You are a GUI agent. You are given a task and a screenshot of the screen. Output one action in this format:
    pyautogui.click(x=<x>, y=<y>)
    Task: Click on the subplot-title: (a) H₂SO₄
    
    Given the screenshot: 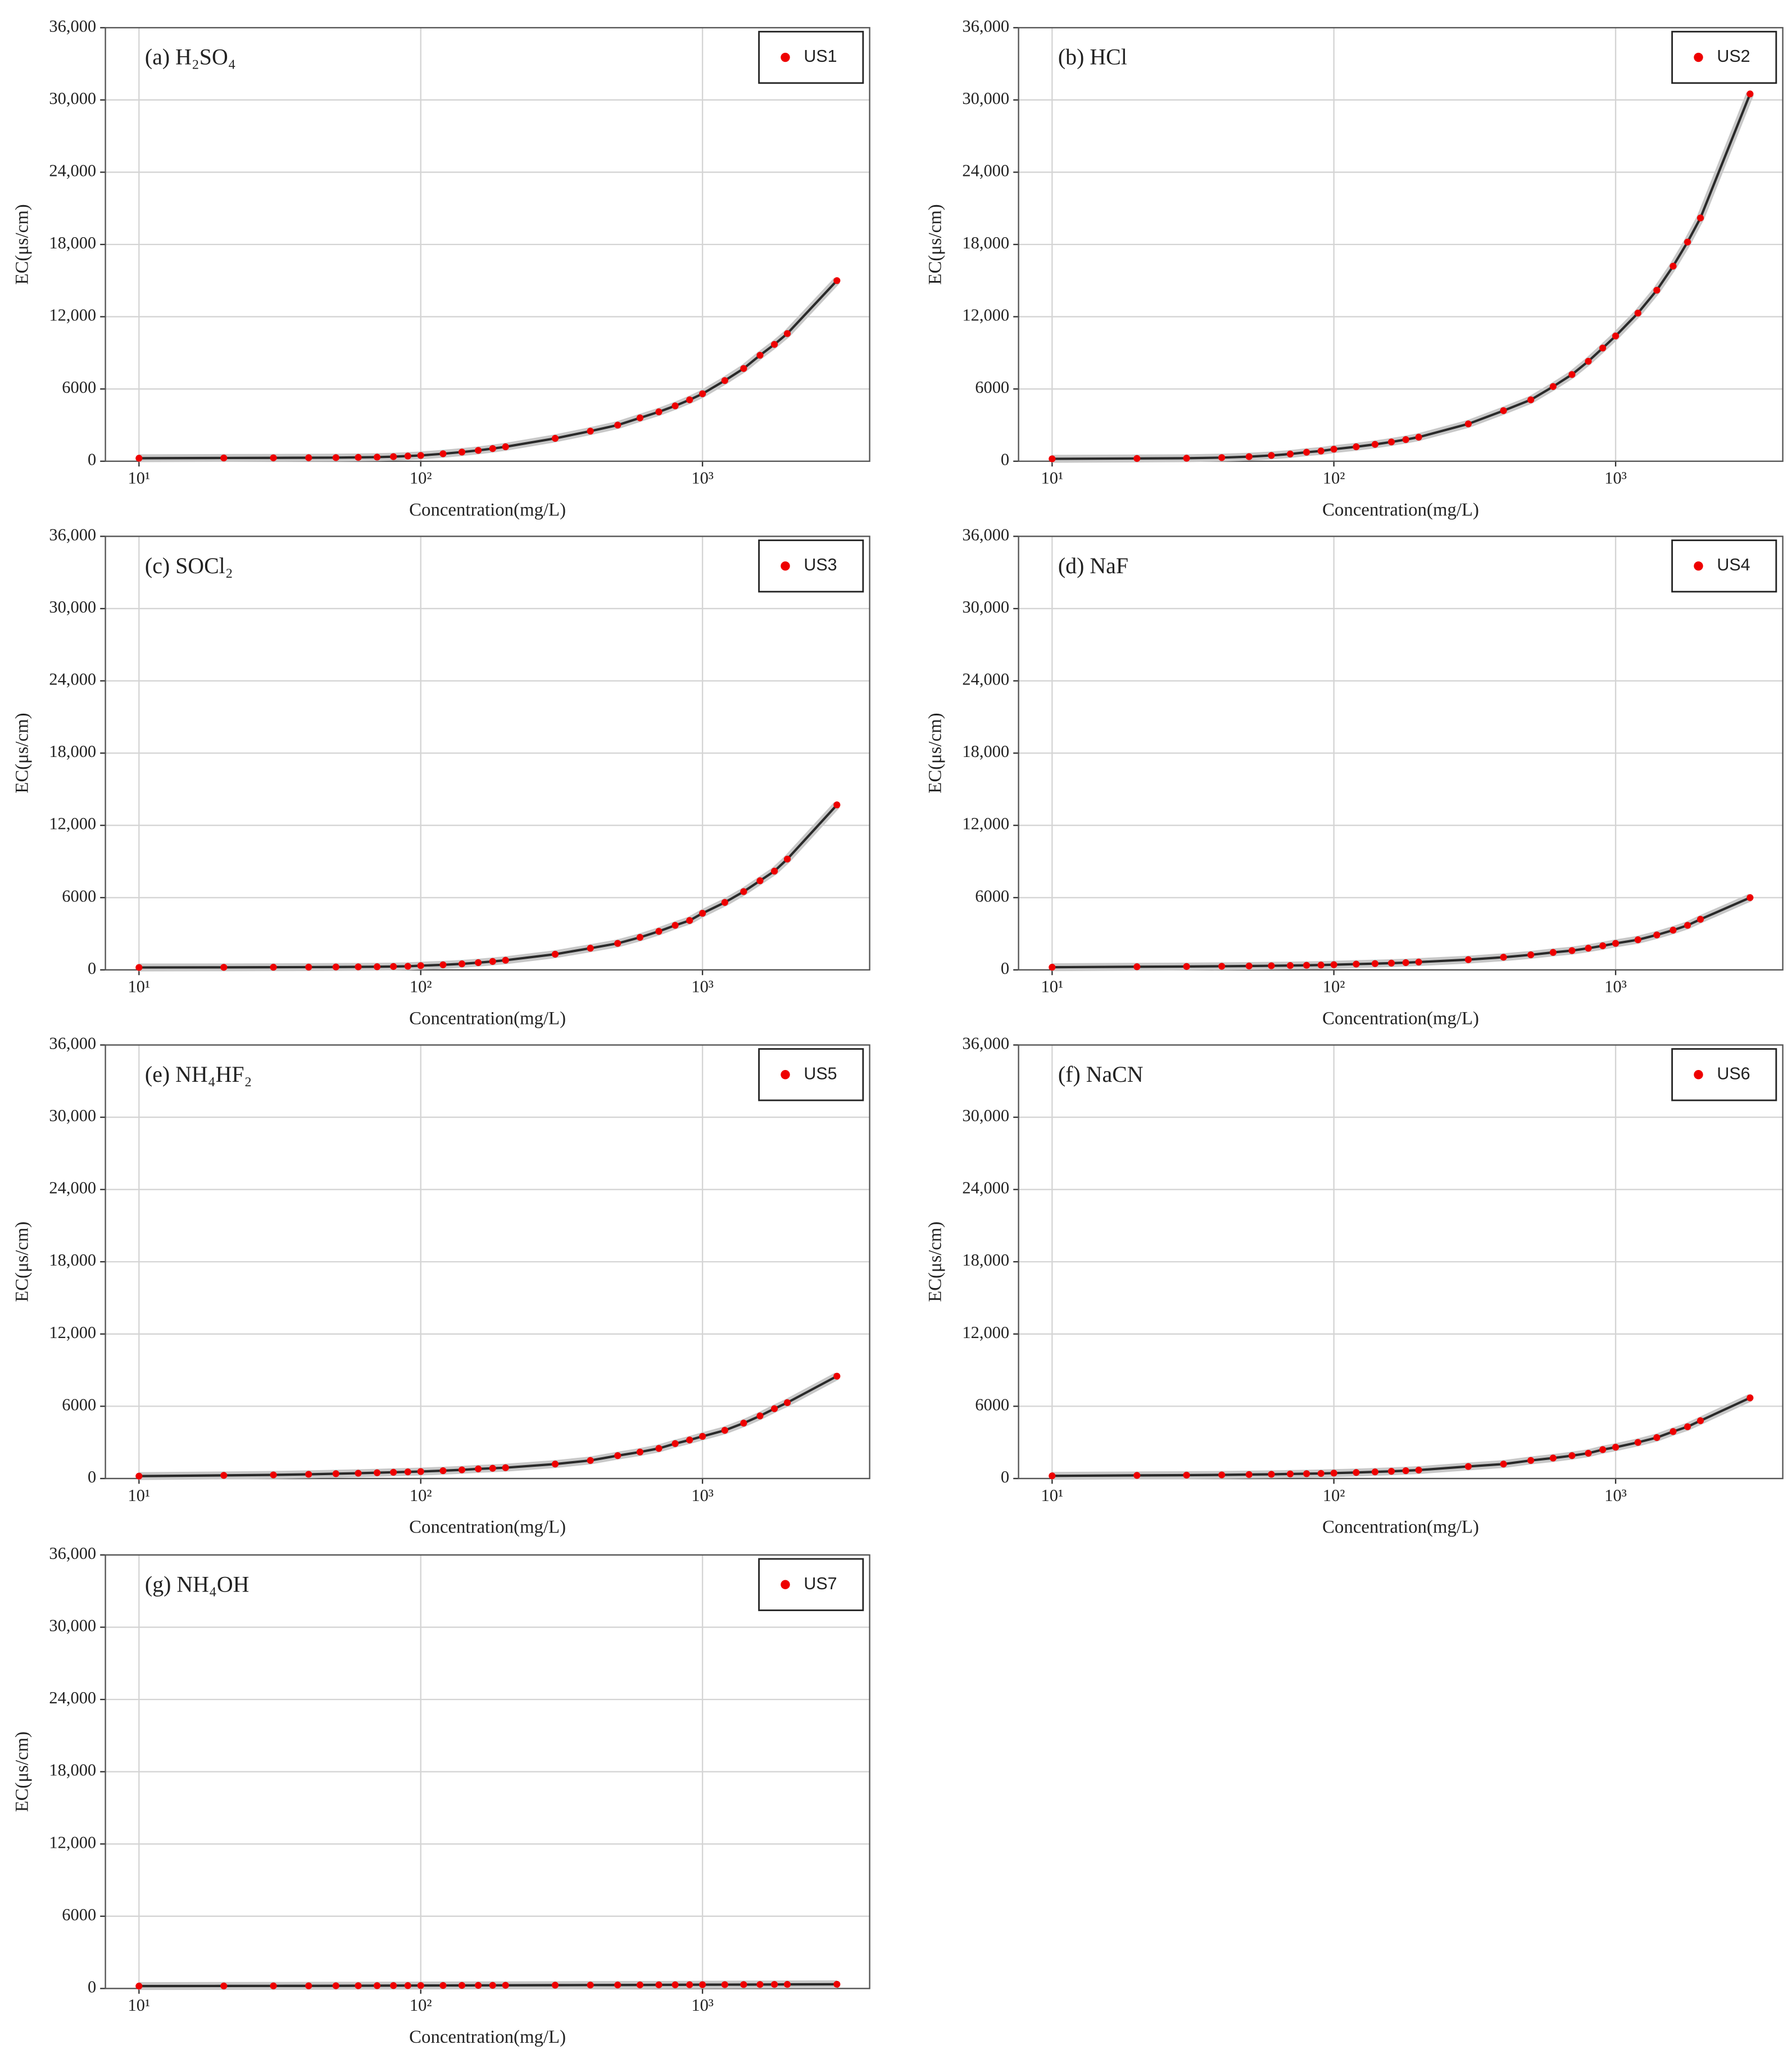 What is the action you would take?
    pyautogui.click(x=190, y=57)
    